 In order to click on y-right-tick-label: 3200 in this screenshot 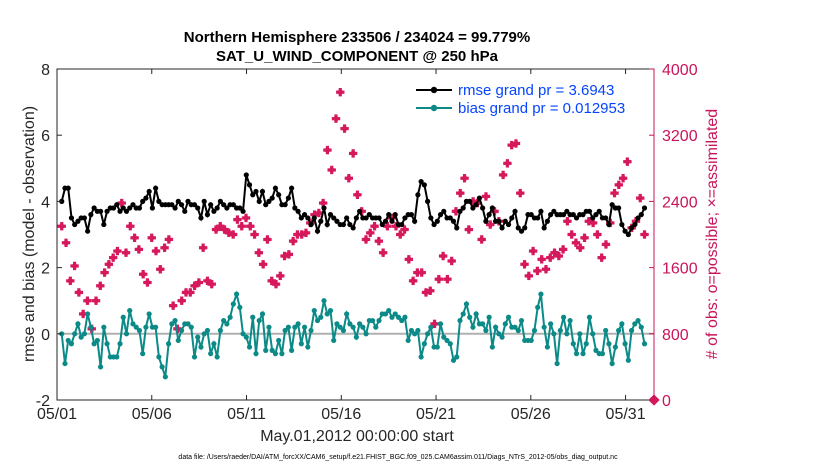, I will do `click(680, 136)`.